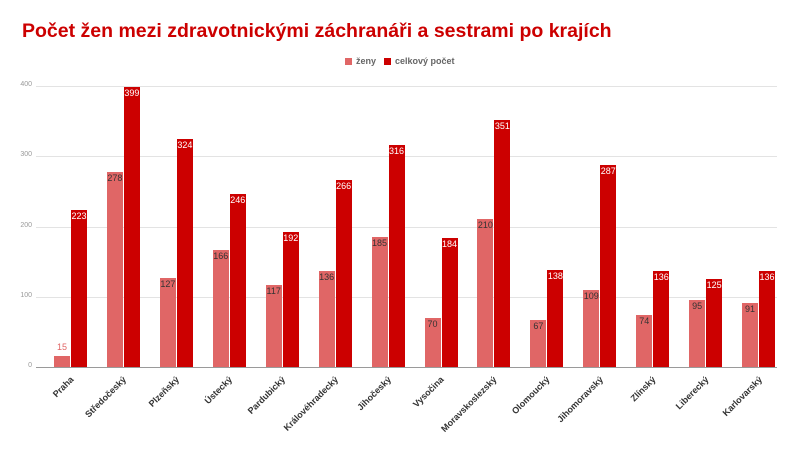 Image resolution: width=800 pixels, height=449 pixels. I want to click on data-label: 138, so click(555, 276).